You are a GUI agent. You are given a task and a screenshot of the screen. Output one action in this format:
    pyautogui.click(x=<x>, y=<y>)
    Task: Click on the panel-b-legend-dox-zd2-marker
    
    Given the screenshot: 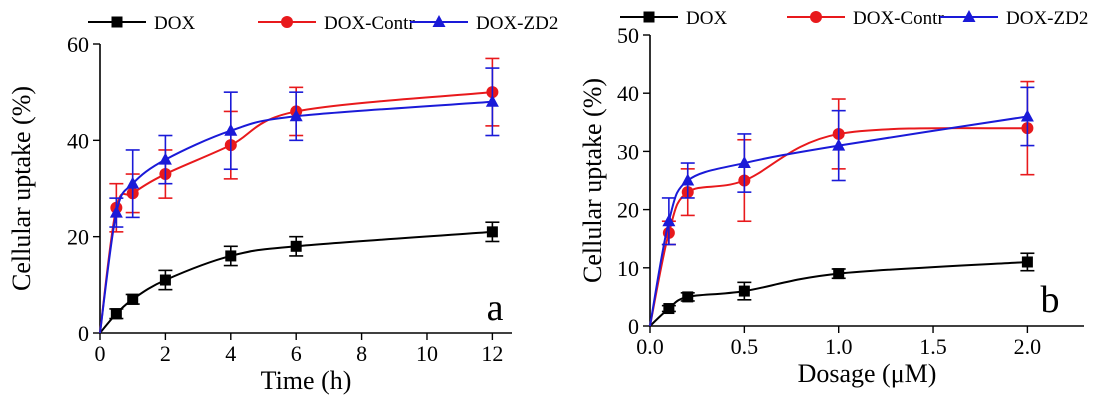 What is the action you would take?
    pyautogui.click(x=969, y=16)
    